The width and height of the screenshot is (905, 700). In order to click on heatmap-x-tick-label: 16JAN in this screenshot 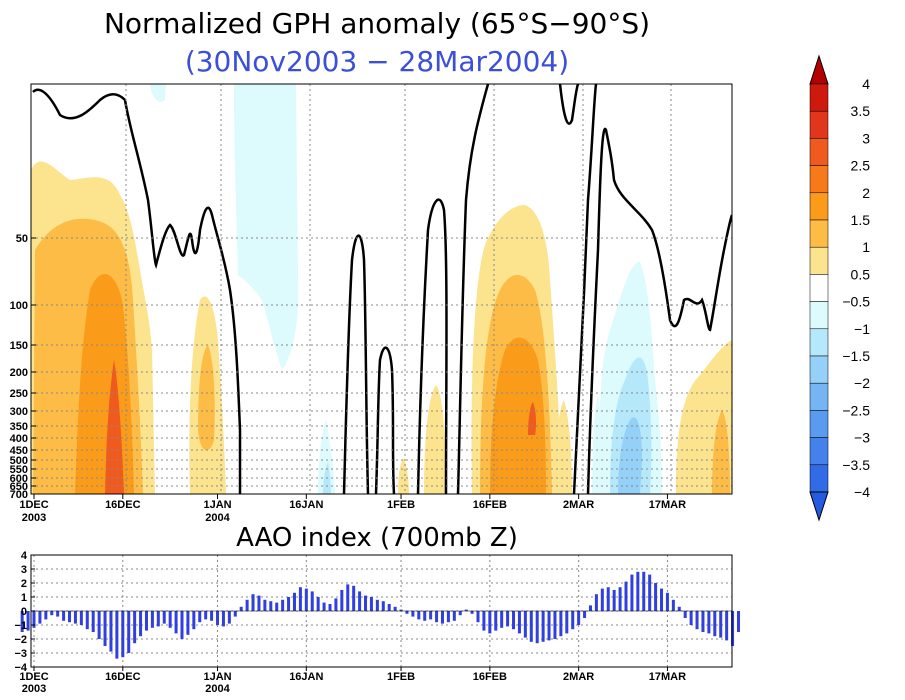, I will do `click(306, 505)`.